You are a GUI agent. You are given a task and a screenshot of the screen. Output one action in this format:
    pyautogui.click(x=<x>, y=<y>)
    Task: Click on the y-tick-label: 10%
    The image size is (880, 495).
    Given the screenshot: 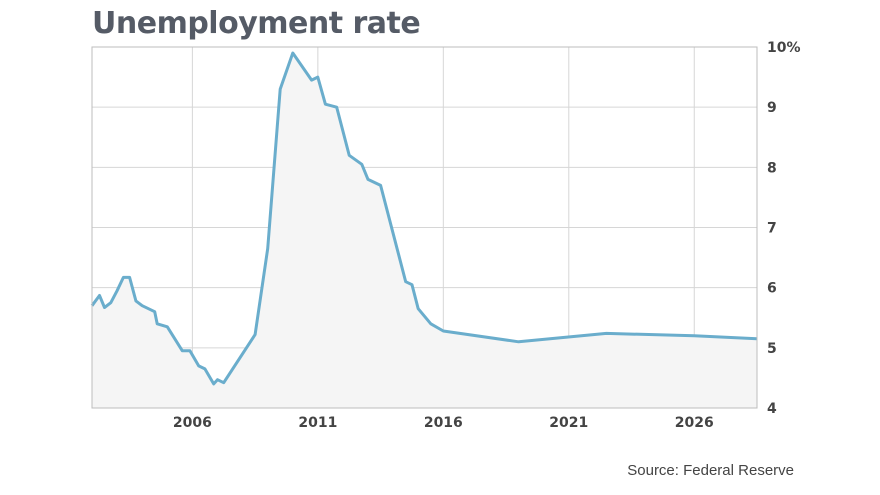 What is the action you would take?
    pyautogui.click(x=784, y=48)
    